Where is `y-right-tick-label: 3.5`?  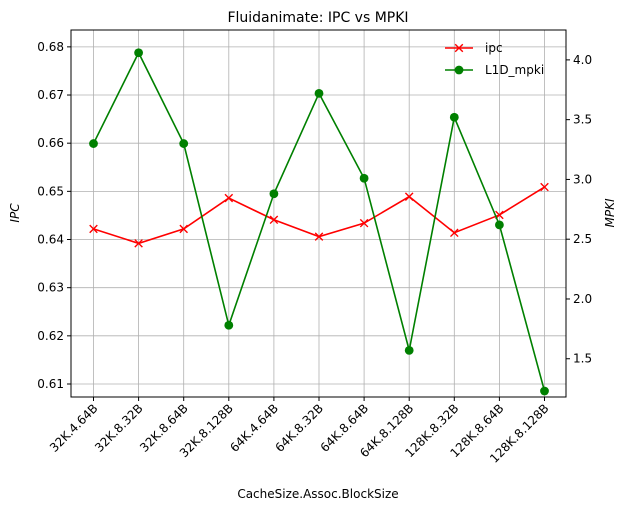 y-right-tick-label: 3.5 is located at coordinates (582, 120).